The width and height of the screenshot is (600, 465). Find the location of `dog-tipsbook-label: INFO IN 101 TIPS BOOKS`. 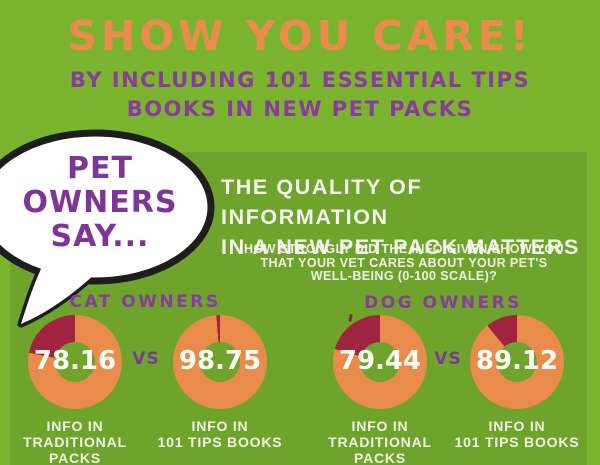

dog-tipsbook-label: INFO IN 101 TIPS BOOKS is located at coordinates (517, 434).